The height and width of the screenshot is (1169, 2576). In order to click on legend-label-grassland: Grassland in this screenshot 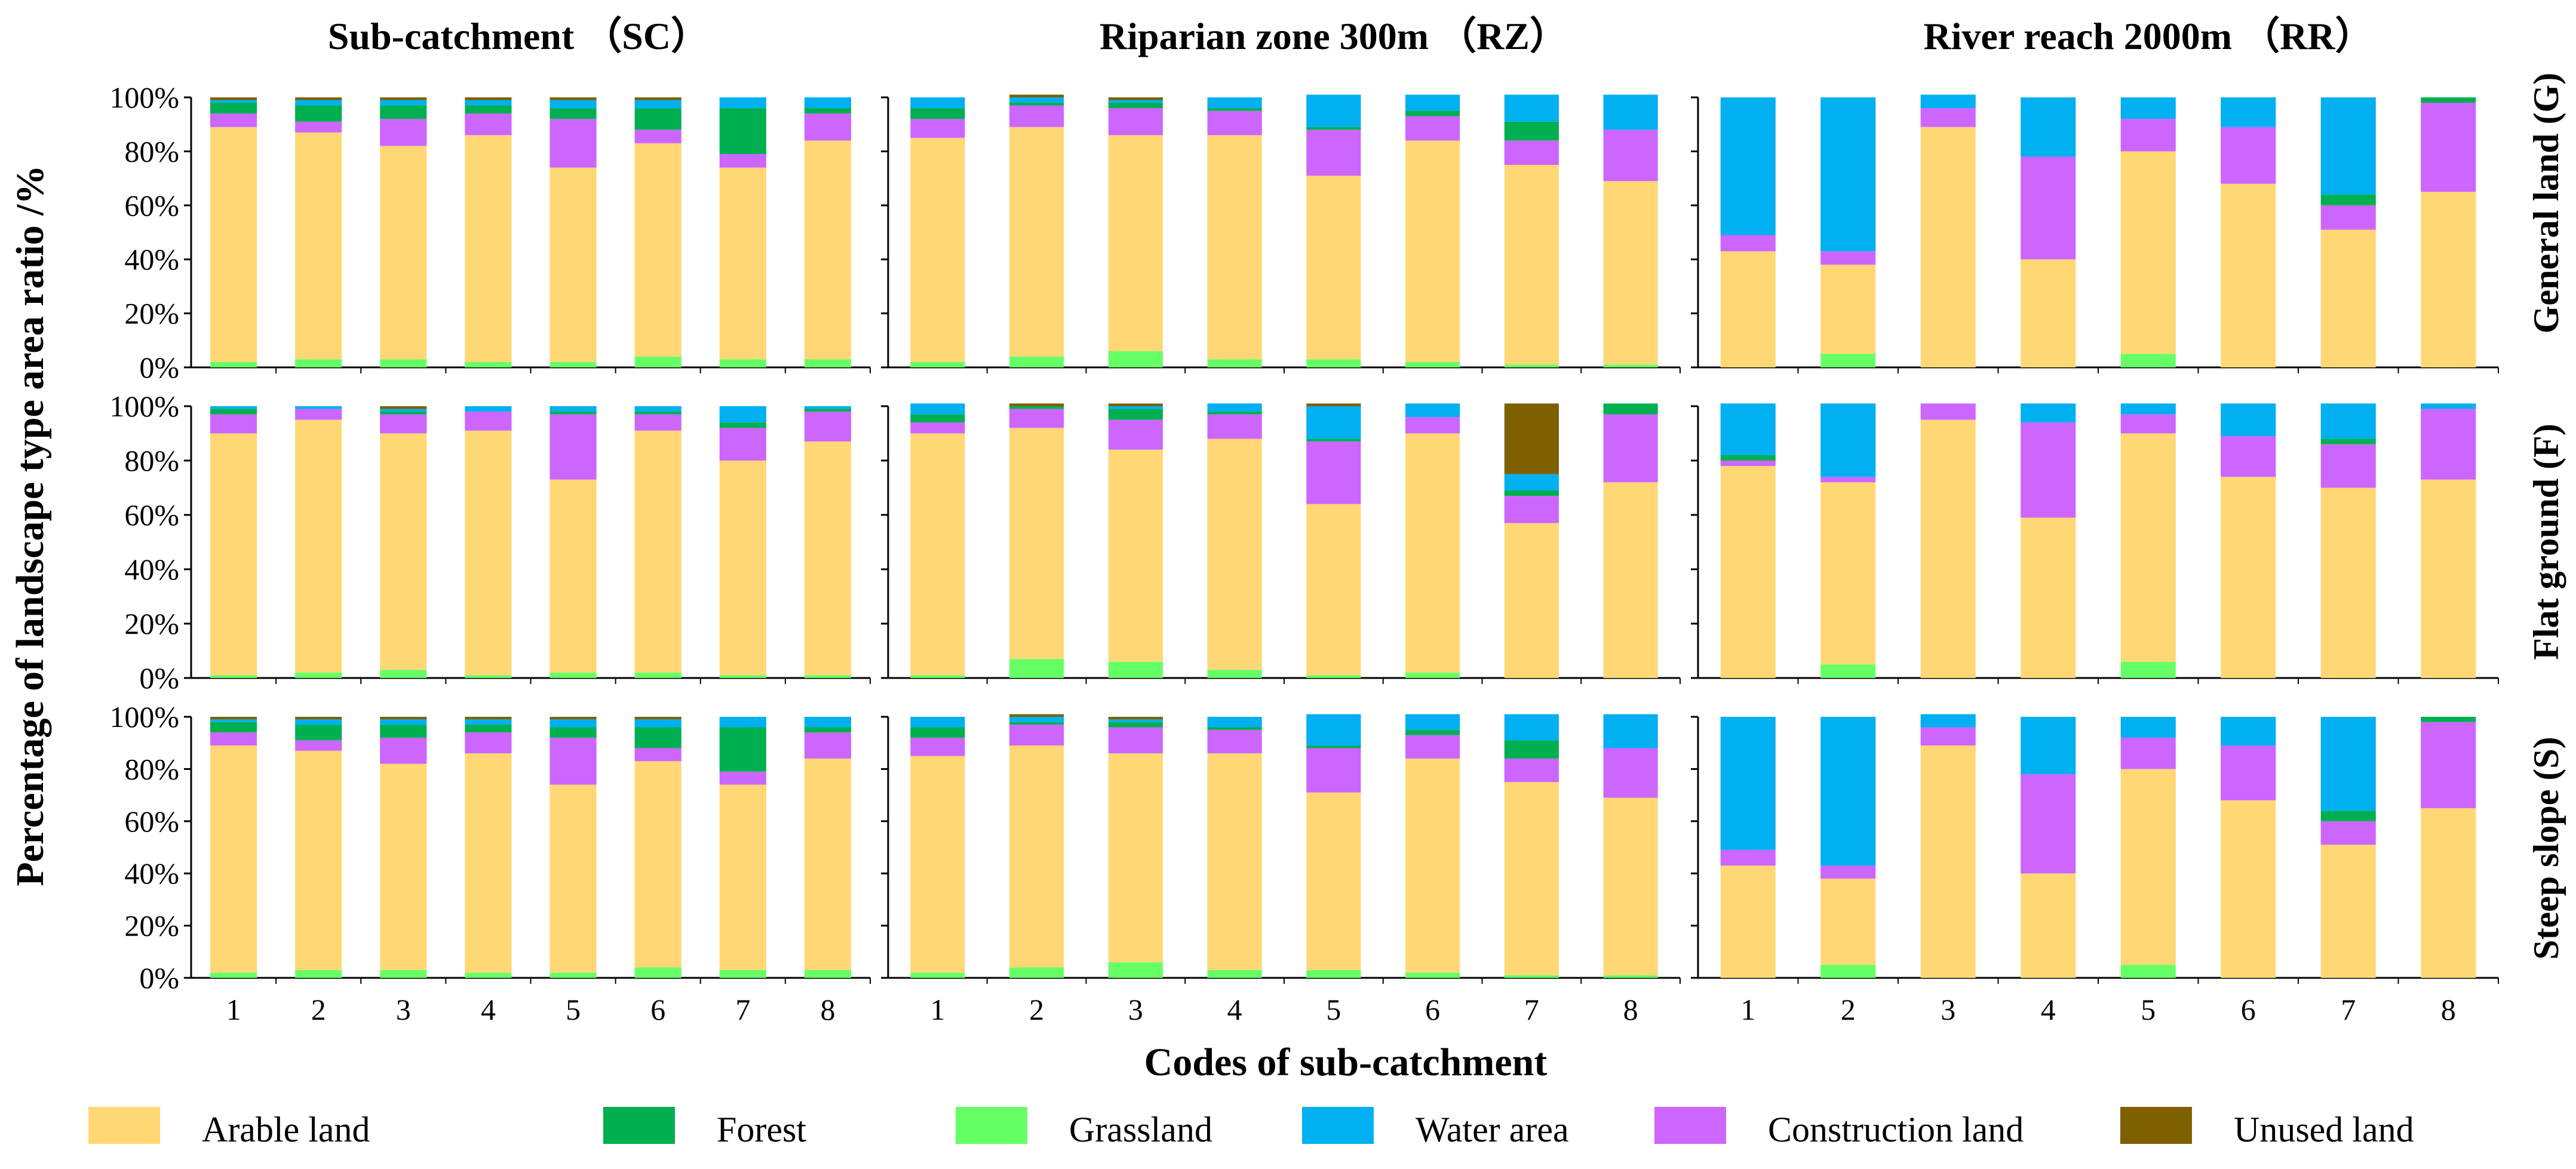, I will do `click(1140, 1129)`.